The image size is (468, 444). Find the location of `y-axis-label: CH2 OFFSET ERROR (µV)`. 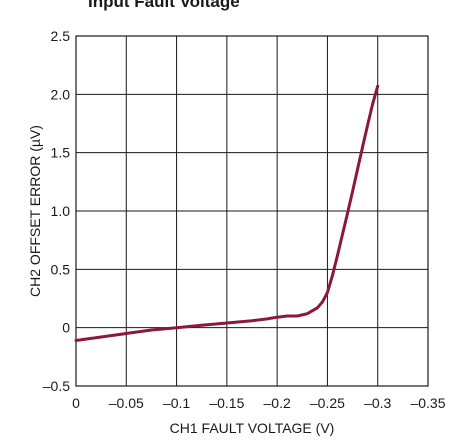

y-axis-label: CH2 OFFSET ERROR (µV) is located at coordinates (35, 211).